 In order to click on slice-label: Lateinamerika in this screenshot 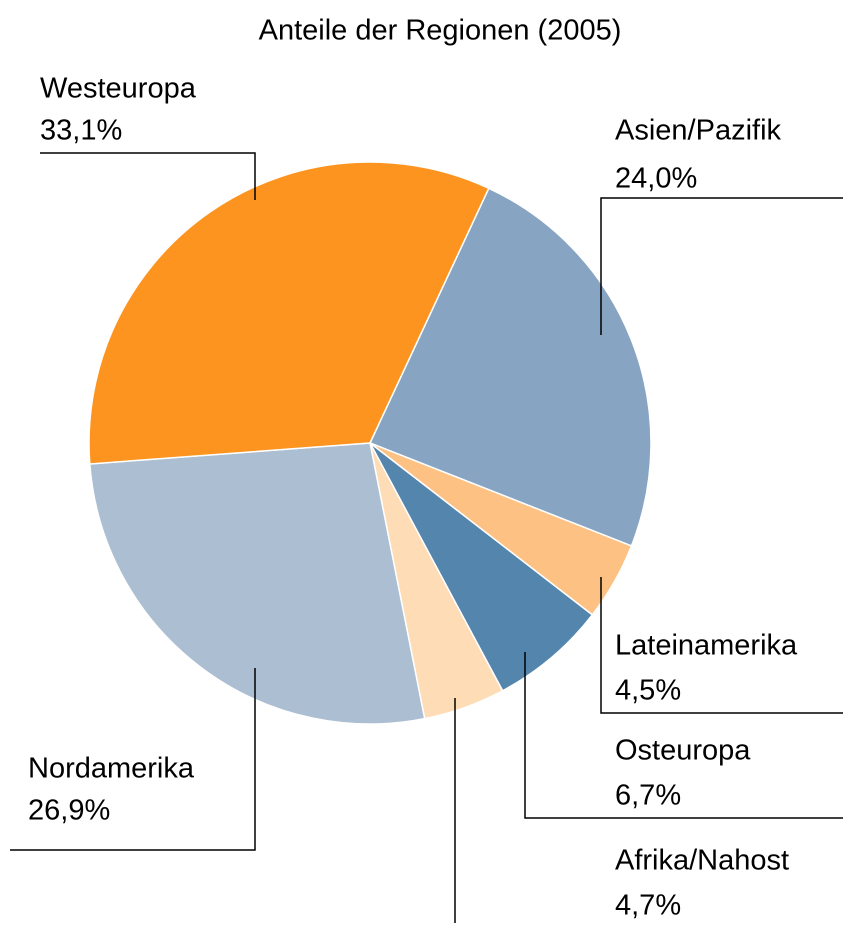, I will do `click(706, 646)`.